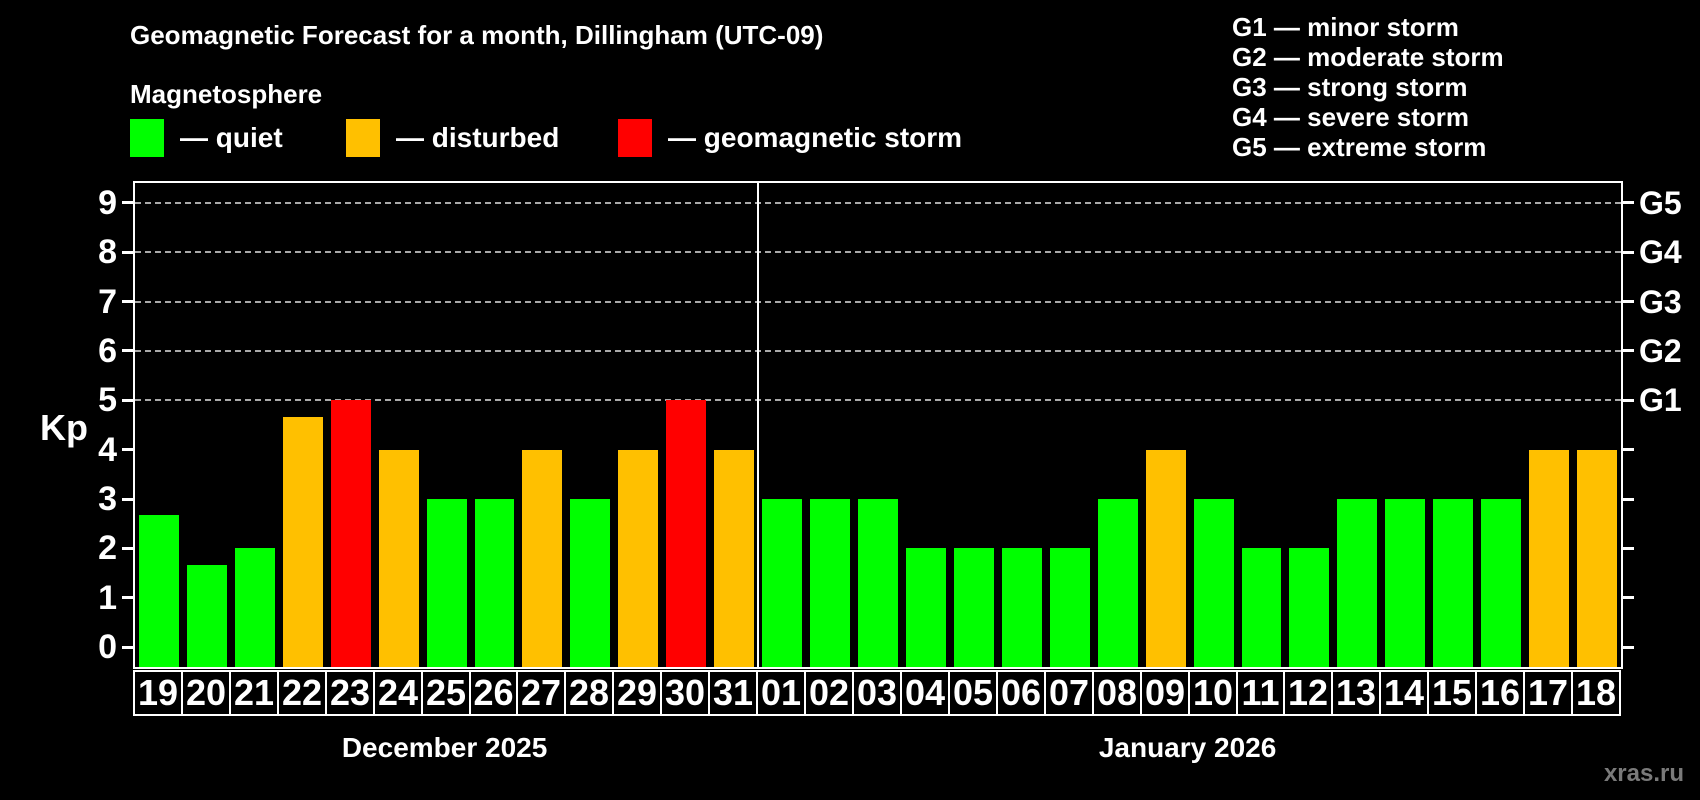 Image resolution: width=1700 pixels, height=800 pixels. I want to click on date-cell: 16, so click(1500, 693).